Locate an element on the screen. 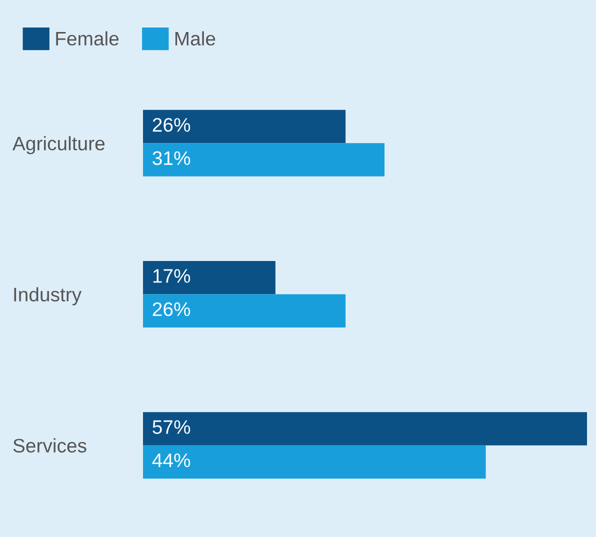  y-tick-label: Industry is located at coordinates (48, 296).